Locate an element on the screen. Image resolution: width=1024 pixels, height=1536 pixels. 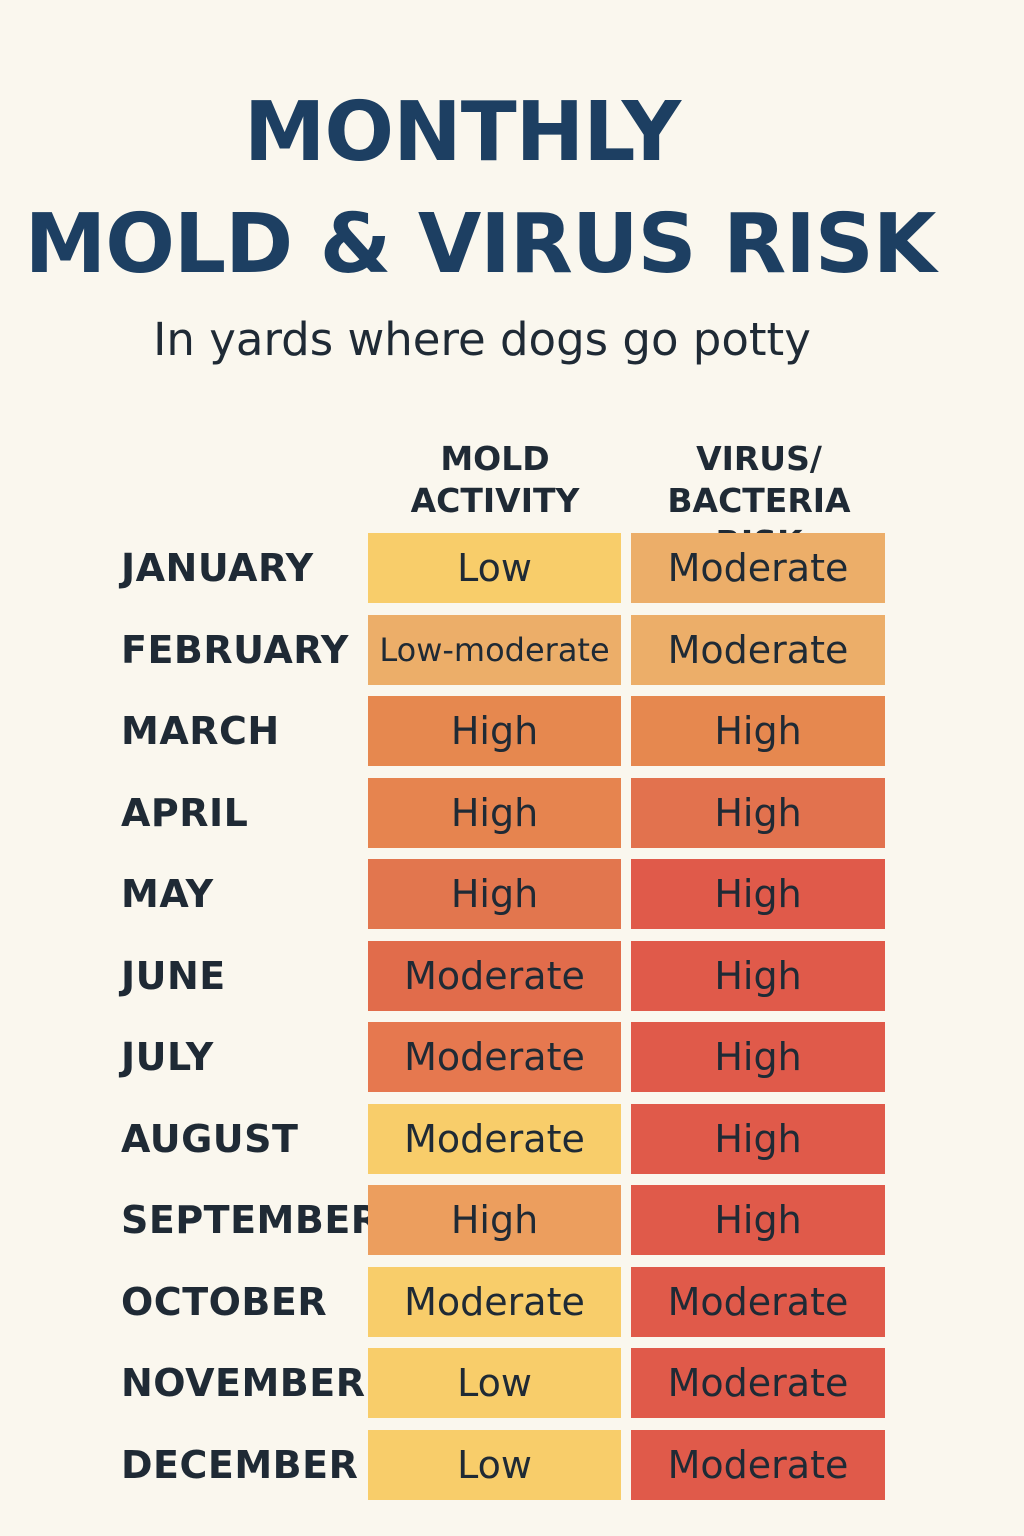
row-month-label: DECEMBER is located at coordinates (240, 1465).